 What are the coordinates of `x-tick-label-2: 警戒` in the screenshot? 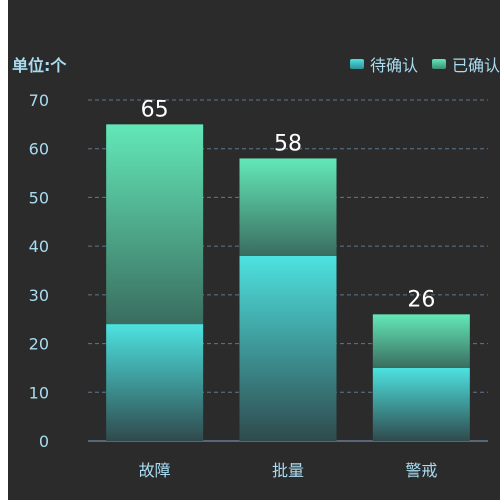 It's located at (421, 470).